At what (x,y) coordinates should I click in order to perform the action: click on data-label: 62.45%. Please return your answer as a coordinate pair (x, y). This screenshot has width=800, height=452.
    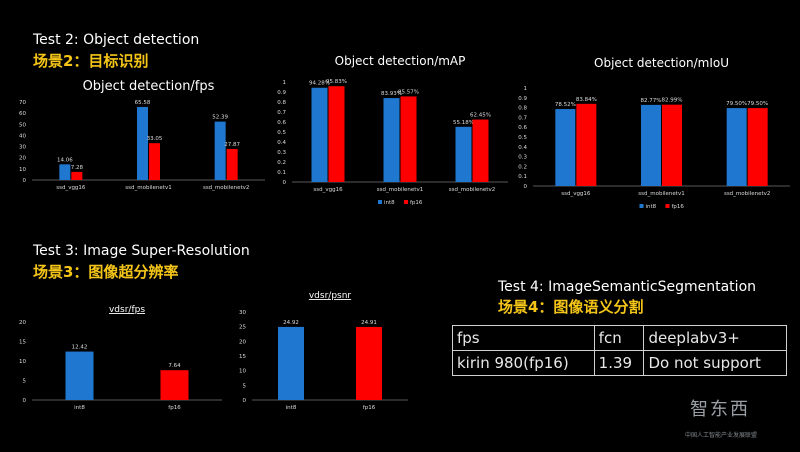
    Looking at the image, I should click on (480, 116).